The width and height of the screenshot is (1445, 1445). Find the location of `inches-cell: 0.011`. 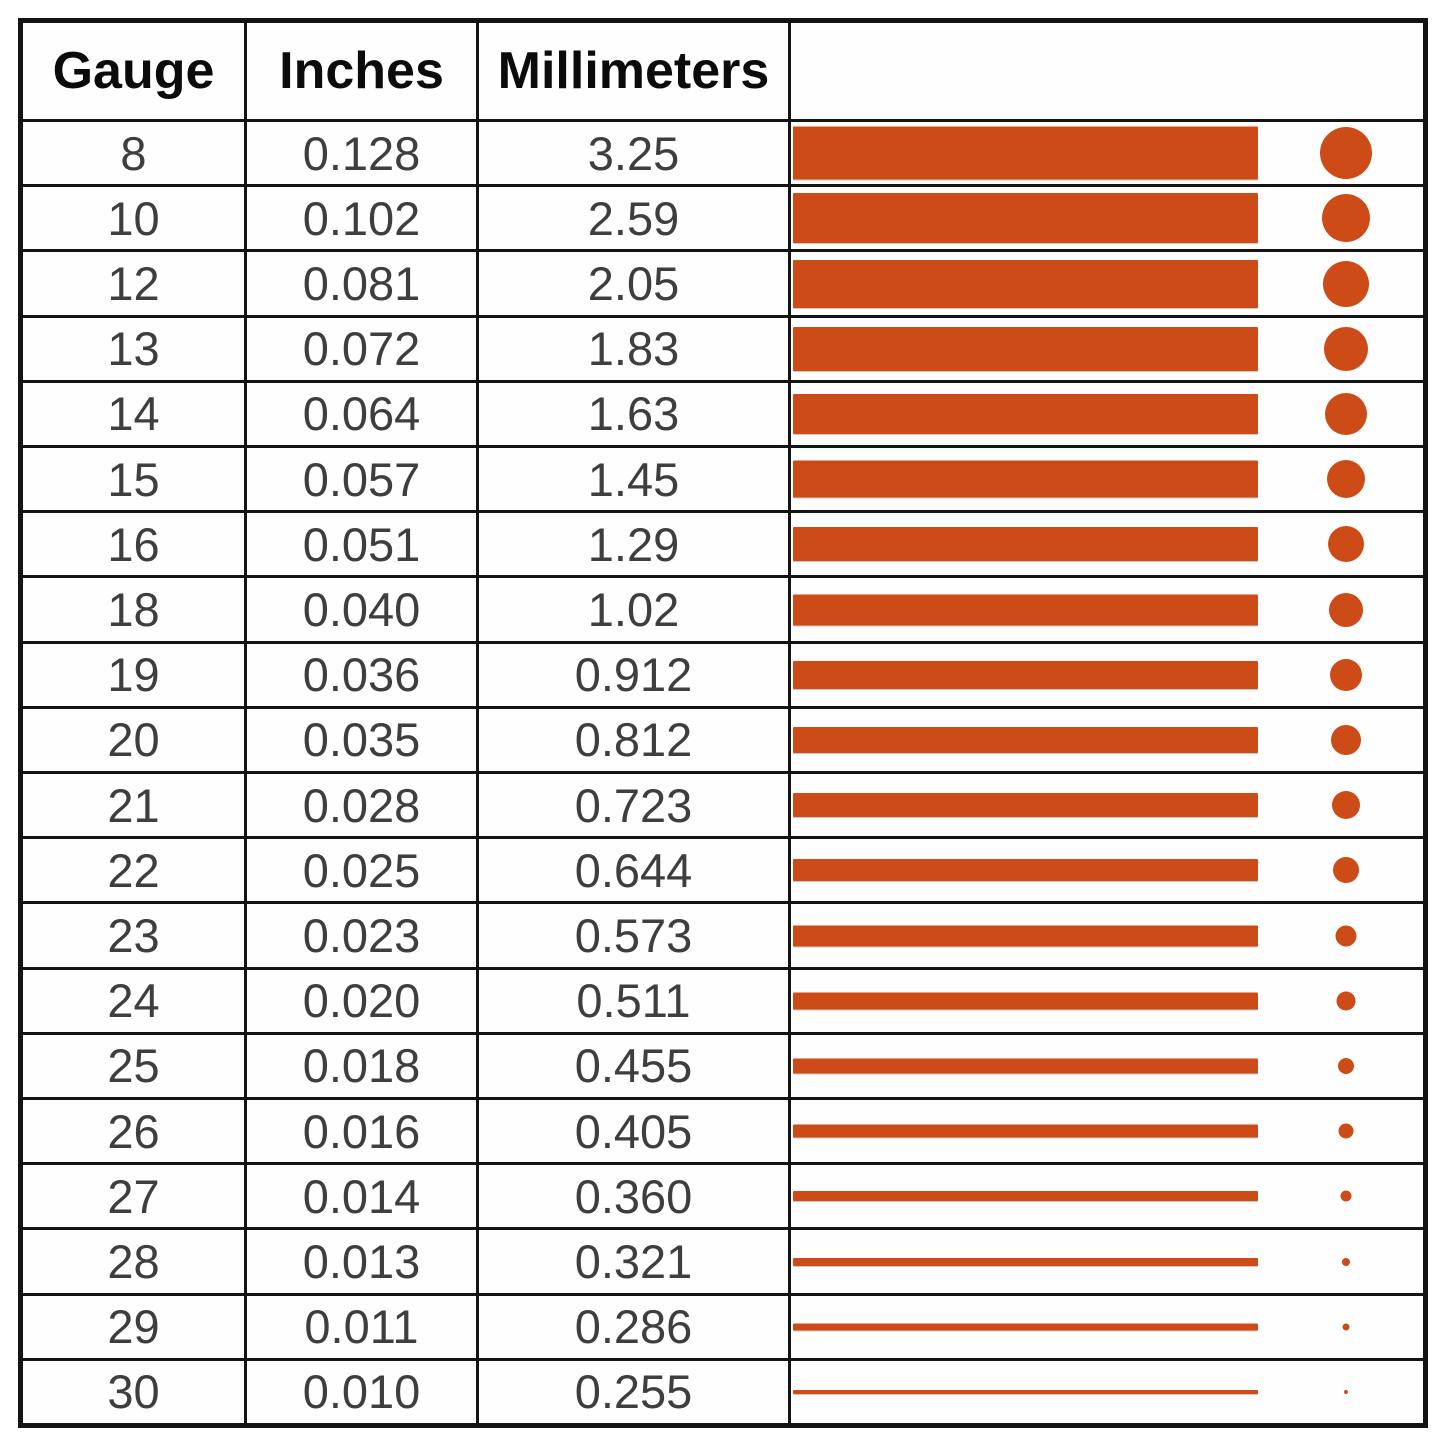

inches-cell: 0.011 is located at coordinates (363, 1326).